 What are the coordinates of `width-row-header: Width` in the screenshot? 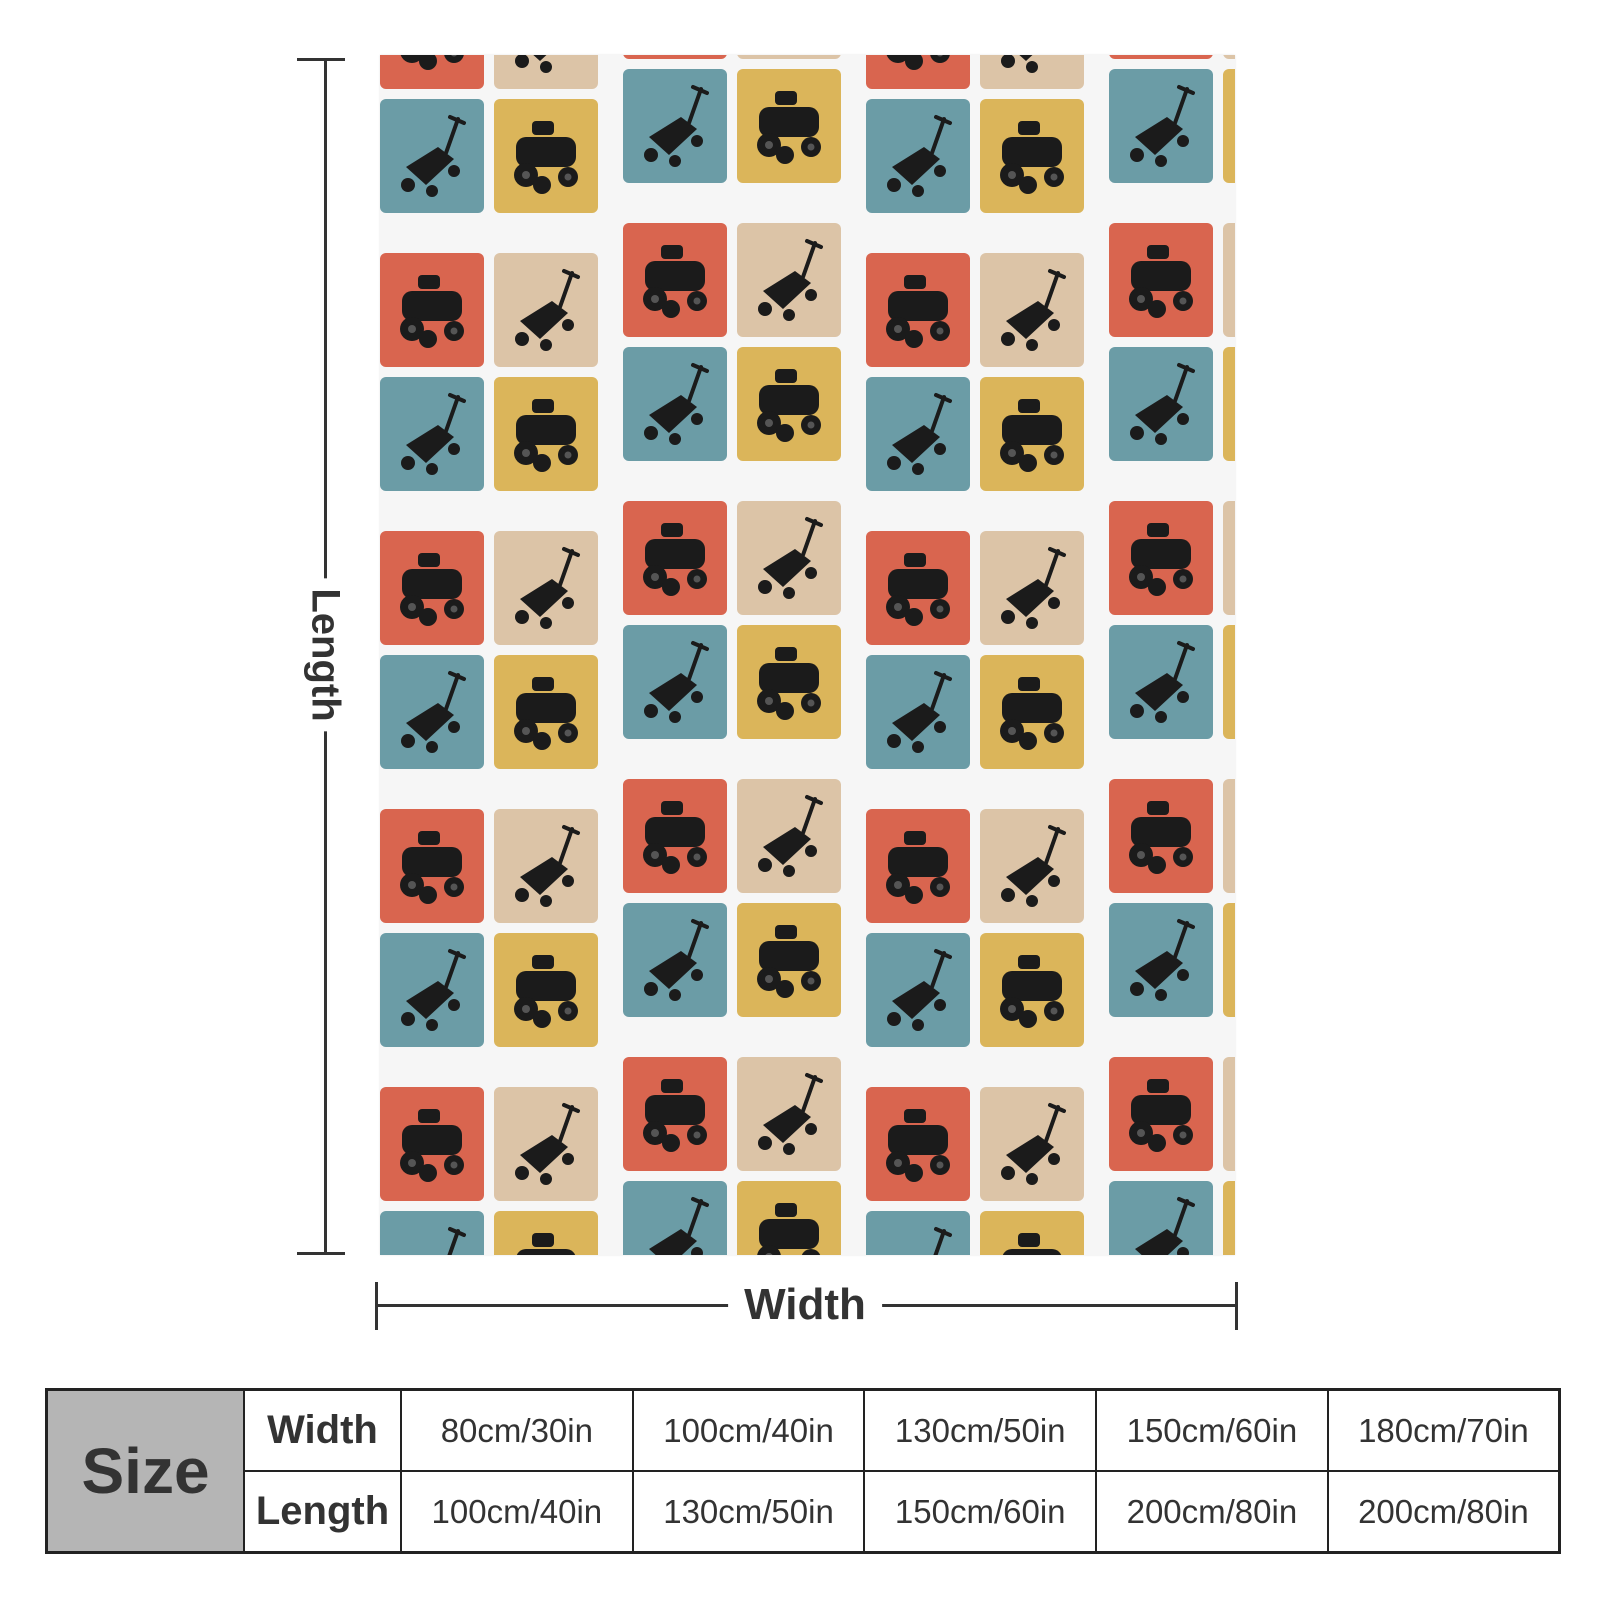 It's located at (322, 1430).